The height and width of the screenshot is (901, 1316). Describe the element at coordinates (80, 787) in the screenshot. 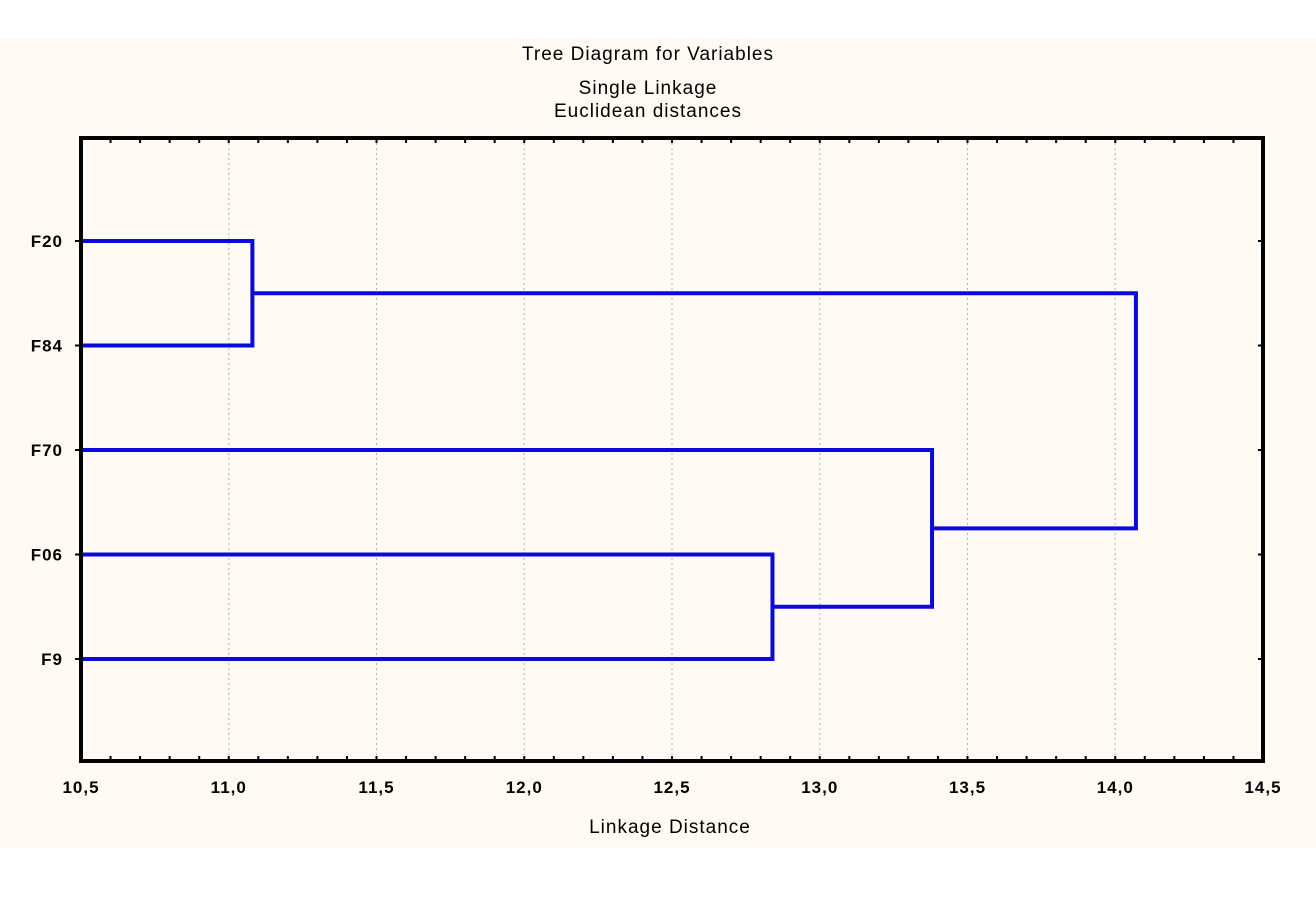

I see `x-tick-label: 10,5` at that location.